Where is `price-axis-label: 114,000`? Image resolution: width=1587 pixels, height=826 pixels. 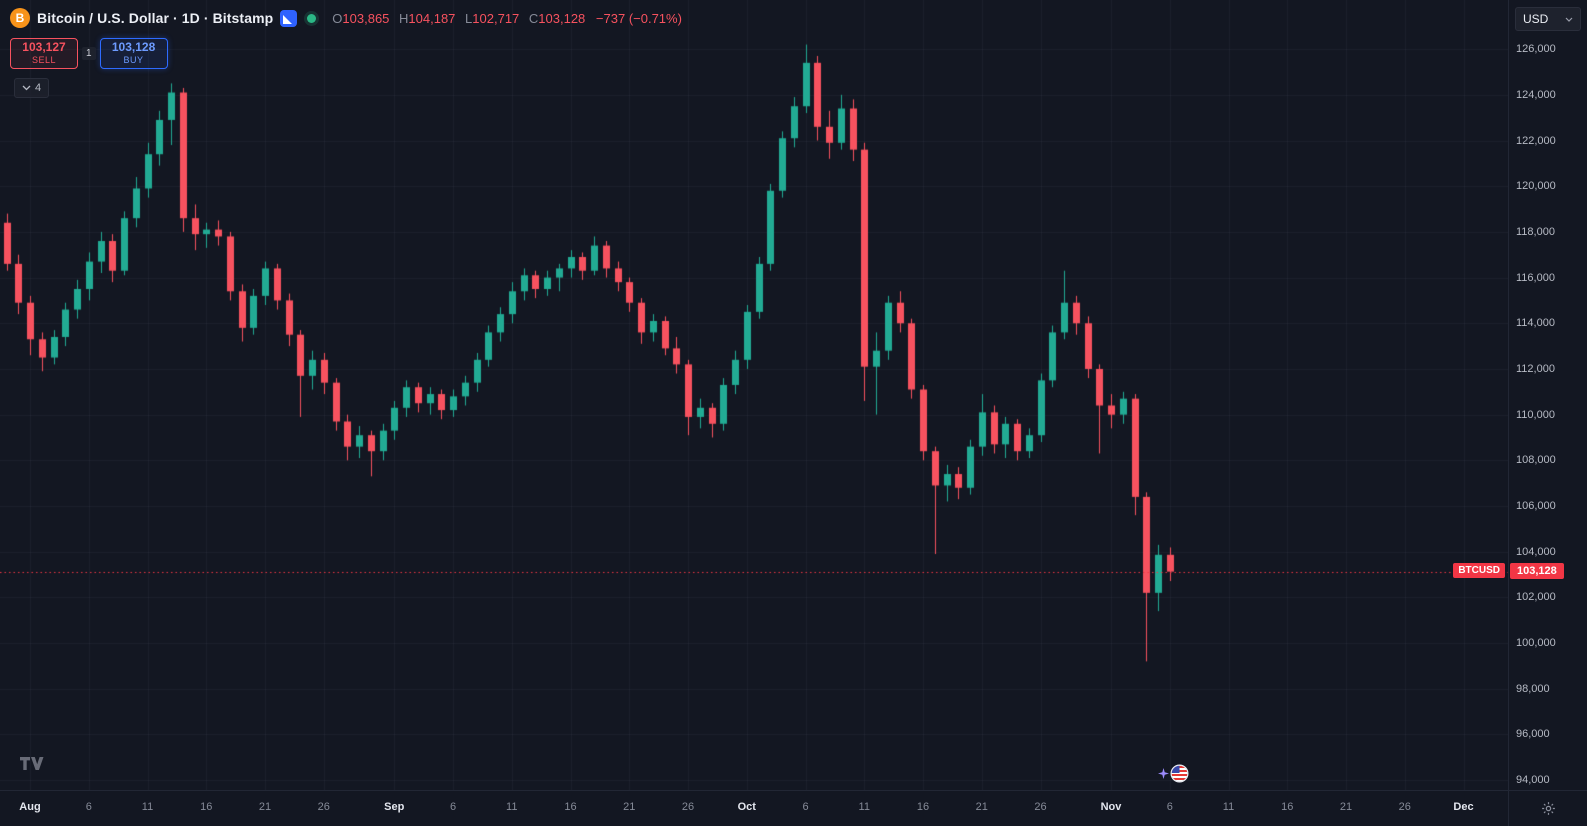
price-axis-label: 114,000 is located at coordinates (1535, 323).